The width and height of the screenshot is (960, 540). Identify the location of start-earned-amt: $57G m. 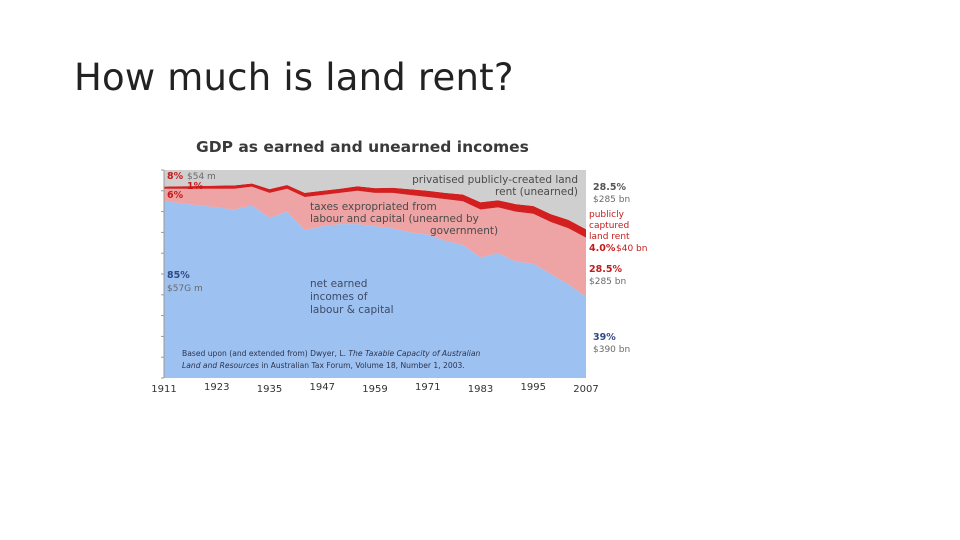
(185, 289).